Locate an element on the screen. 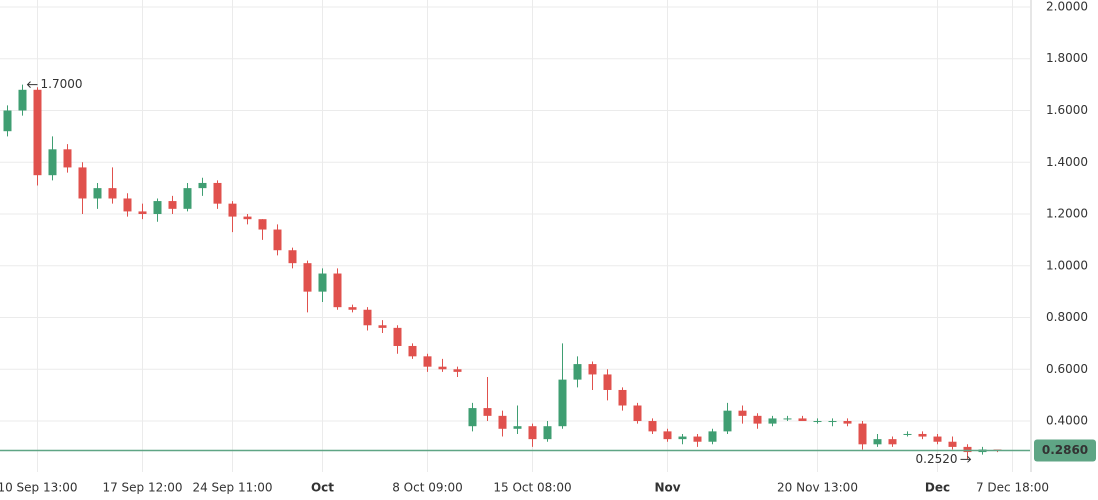 Image resolution: width=1098 pixels, height=500 pixels. x-tick-label: 7 Dec 18:00 is located at coordinates (1012, 488).